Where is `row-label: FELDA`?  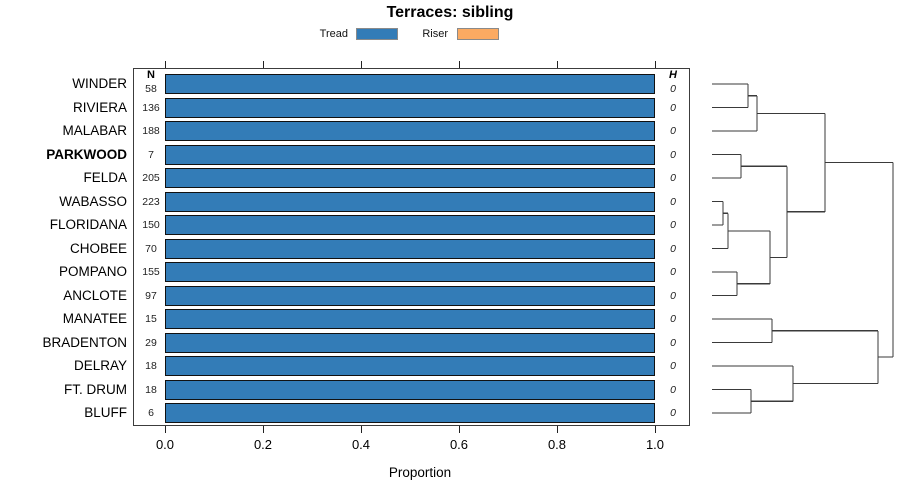 row-label: FELDA is located at coordinates (105, 177).